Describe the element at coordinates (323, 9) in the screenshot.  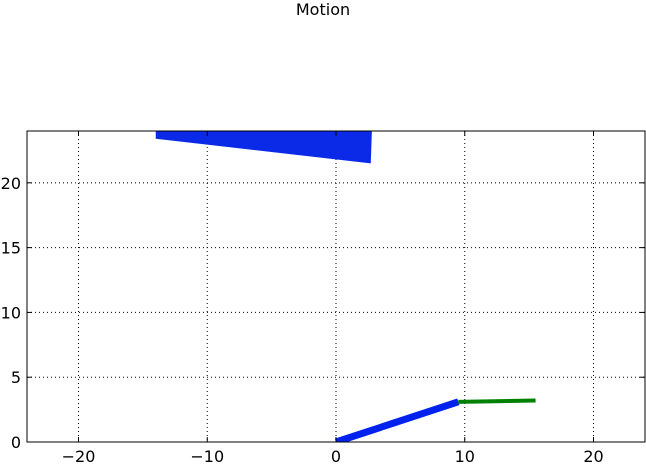
I see `chart-title: Motion` at that location.